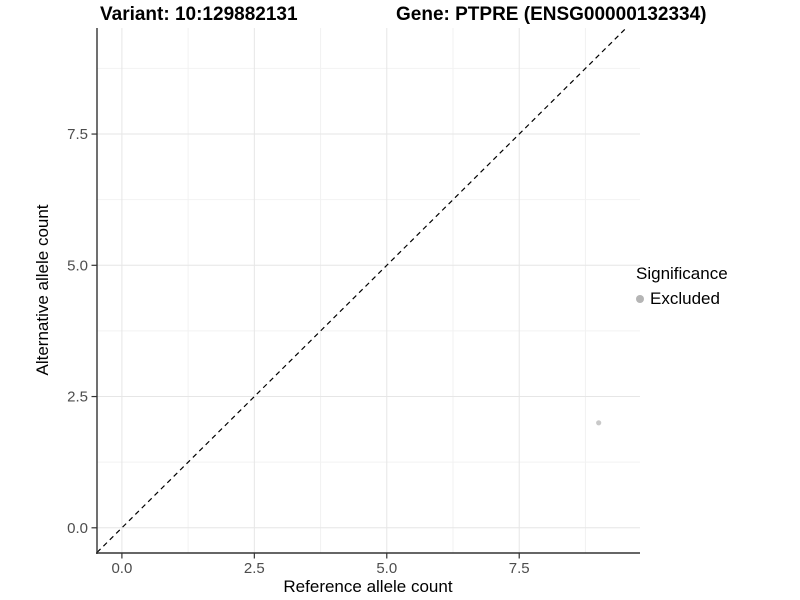  What do you see at coordinates (77, 134) in the screenshot?
I see `y-tick-label: 7.5` at bounding box center [77, 134].